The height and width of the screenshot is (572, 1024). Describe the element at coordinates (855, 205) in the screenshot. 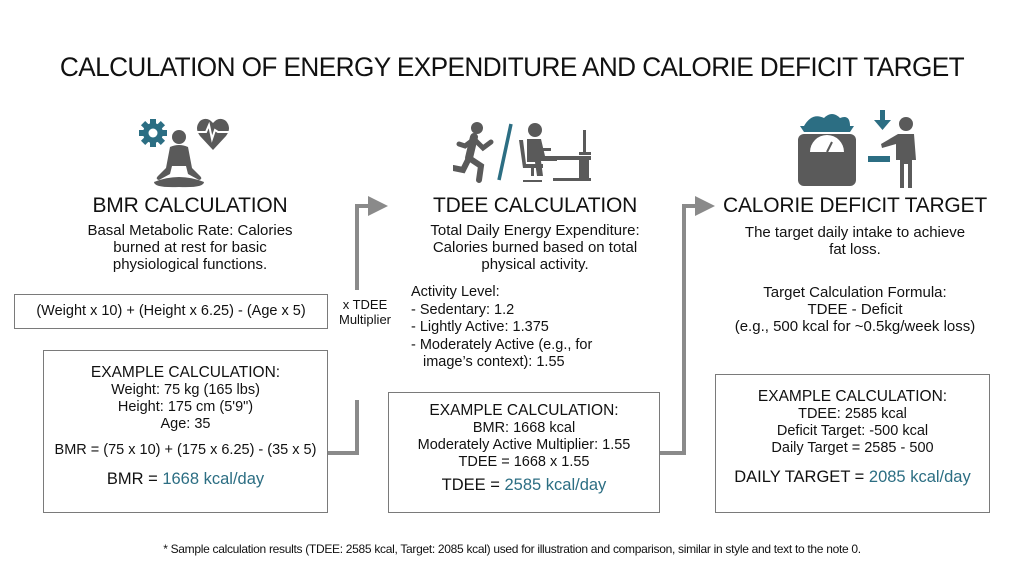

I see `deficit-heading: CALORIE DEFICIT TARGET` at that location.